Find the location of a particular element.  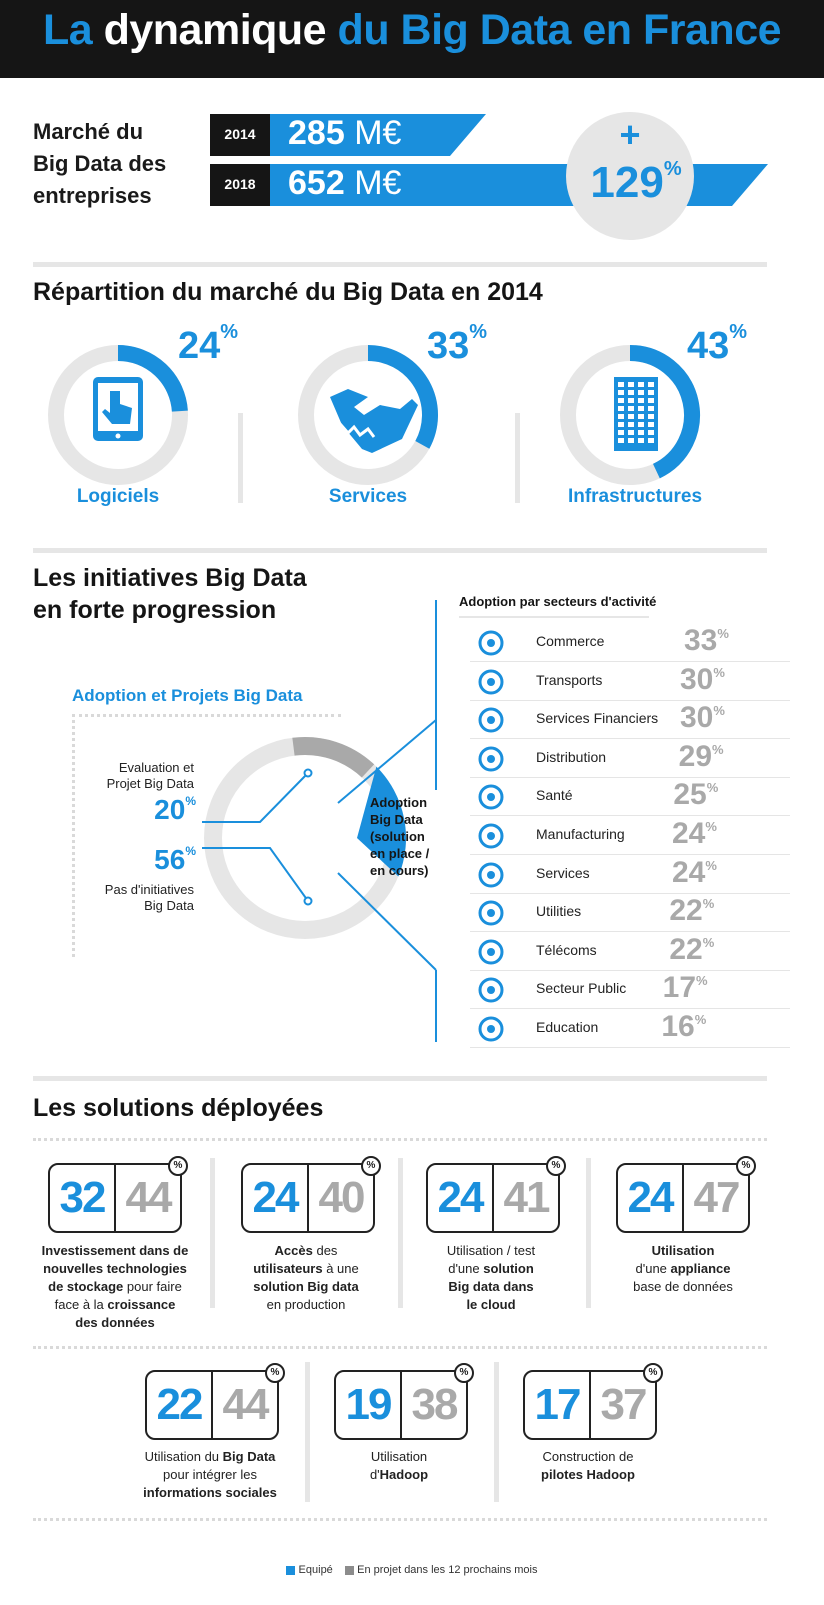

adoption-label-line5: en cours) is located at coordinates (399, 870).